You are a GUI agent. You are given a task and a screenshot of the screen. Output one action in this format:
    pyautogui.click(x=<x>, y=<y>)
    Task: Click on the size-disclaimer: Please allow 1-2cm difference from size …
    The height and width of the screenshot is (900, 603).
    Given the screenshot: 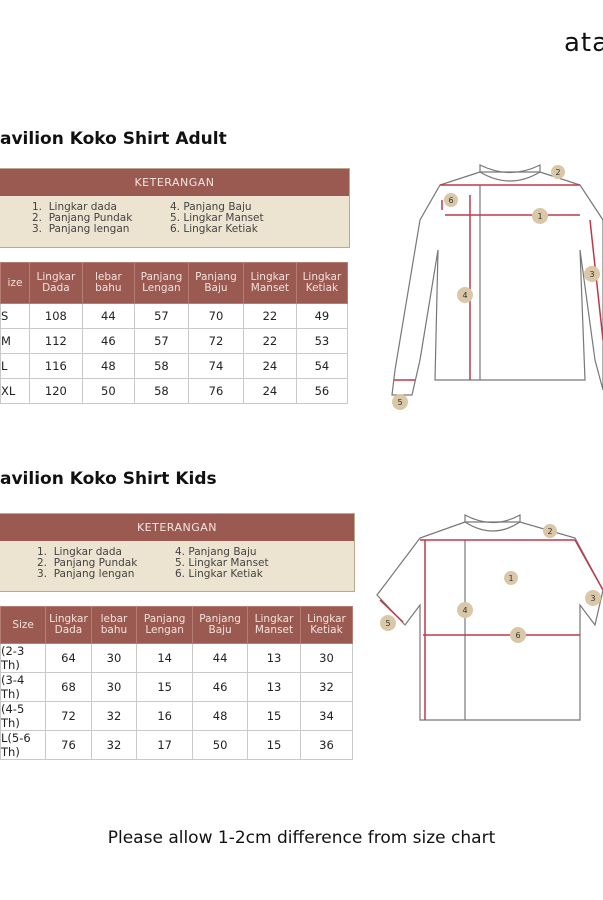 What is the action you would take?
    pyautogui.click(x=301, y=838)
    